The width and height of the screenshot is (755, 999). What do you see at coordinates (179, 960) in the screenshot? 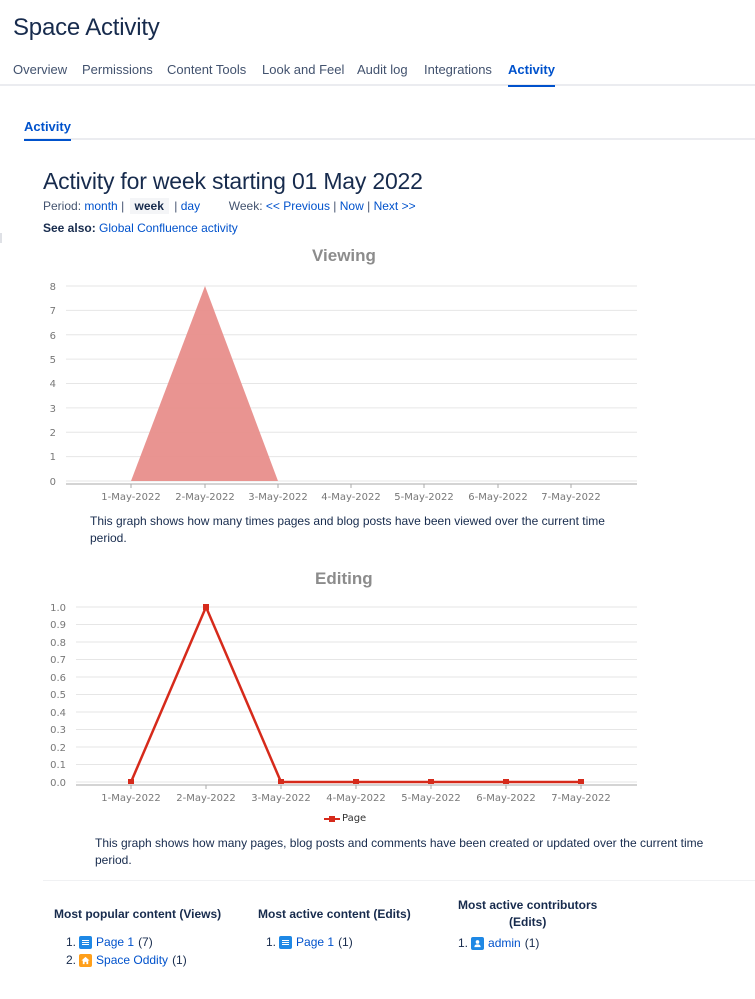
I see `view-count: (1)` at bounding box center [179, 960].